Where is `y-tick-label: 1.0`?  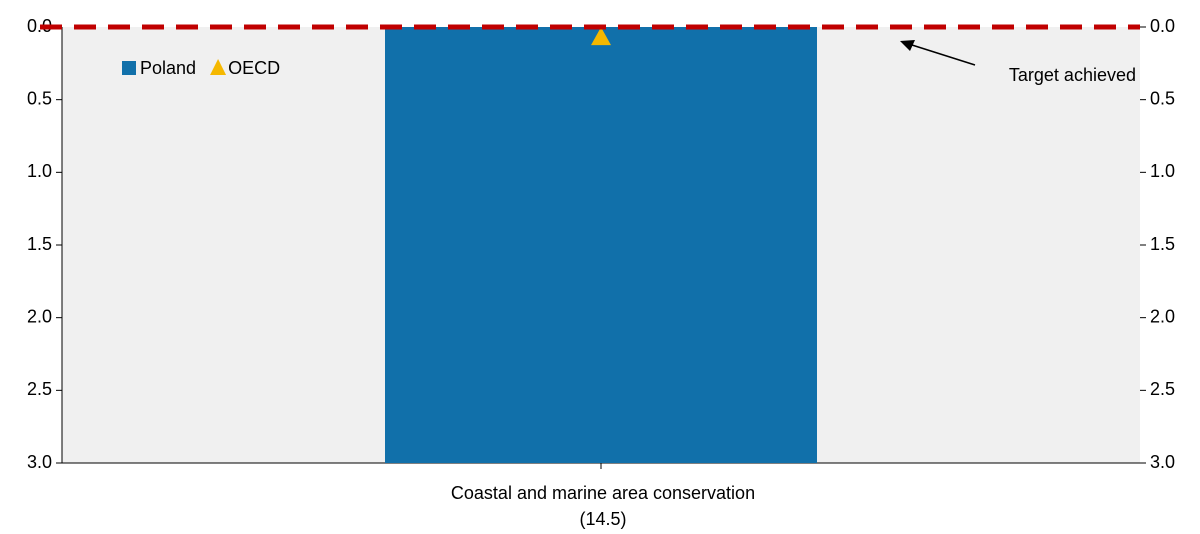
y-tick-label: 1.0 is located at coordinates (39, 171).